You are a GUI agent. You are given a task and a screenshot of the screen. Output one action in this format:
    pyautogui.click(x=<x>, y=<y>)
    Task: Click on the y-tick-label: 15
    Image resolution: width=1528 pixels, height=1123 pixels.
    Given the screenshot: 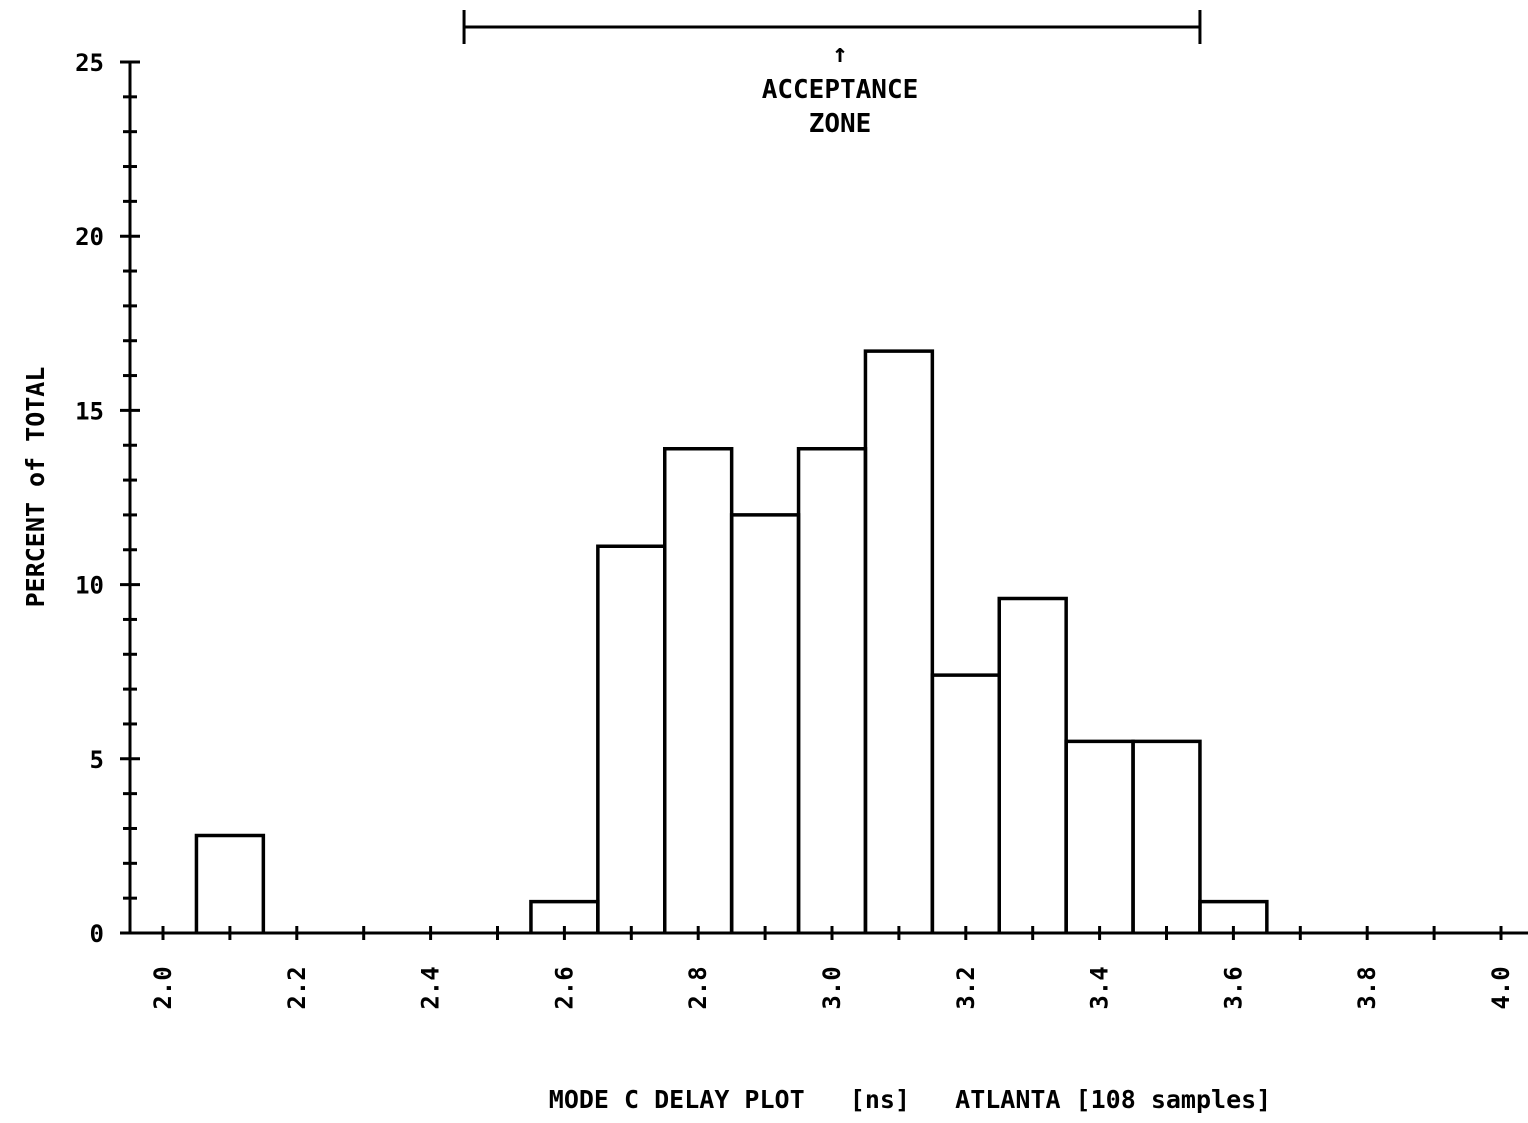 What is the action you would take?
    pyautogui.click(x=89, y=411)
    